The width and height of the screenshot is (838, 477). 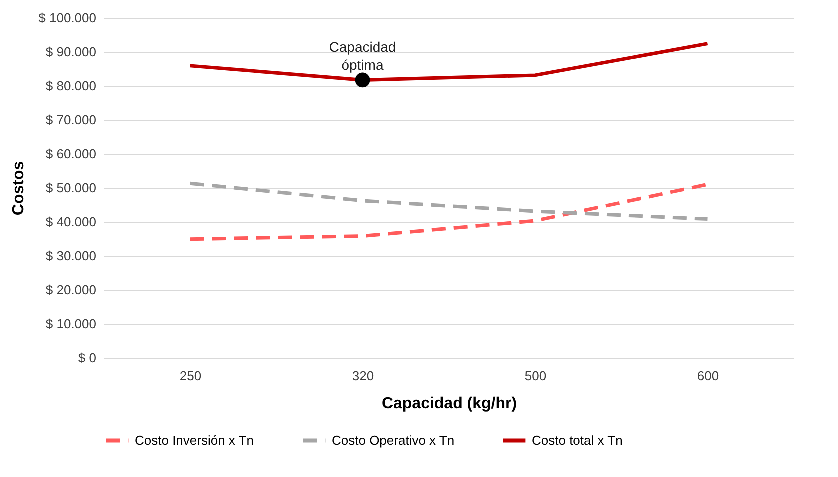 I want to click on legend-label: Costo Inversión x Tn, so click(x=194, y=440).